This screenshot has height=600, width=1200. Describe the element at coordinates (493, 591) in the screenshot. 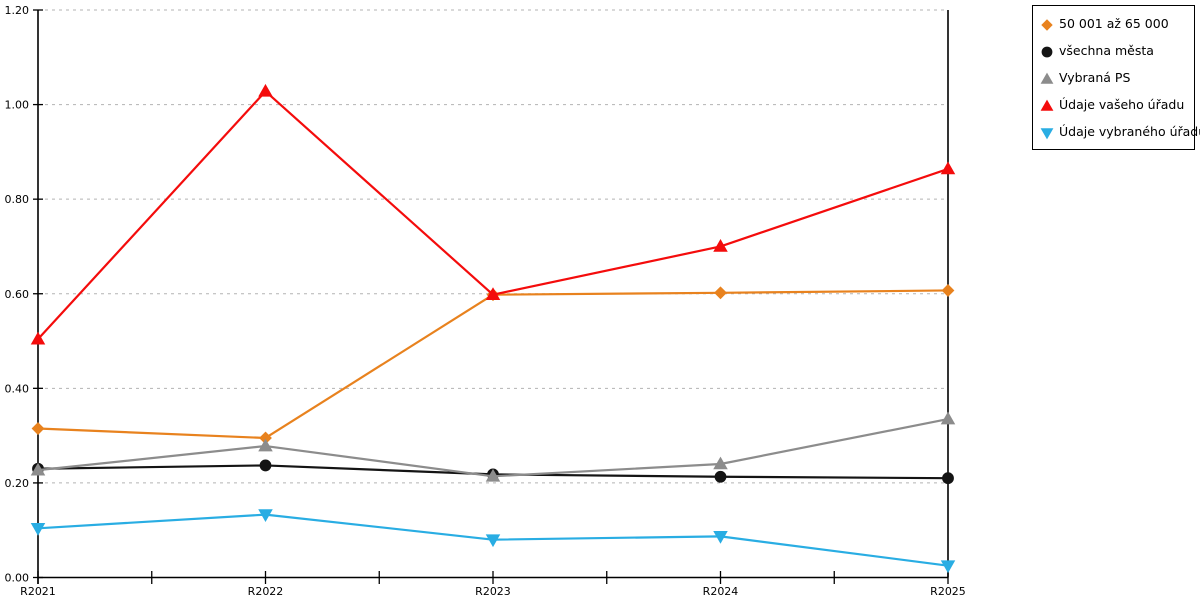

I see `x-tick-label: R2023` at that location.